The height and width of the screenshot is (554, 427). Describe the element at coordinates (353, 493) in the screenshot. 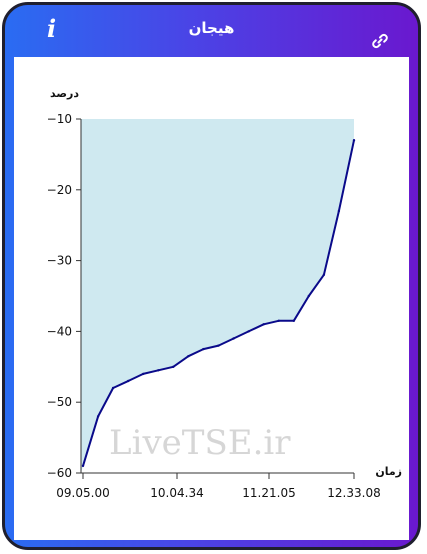

I see `x-tick-label: 12.33.08` at that location.